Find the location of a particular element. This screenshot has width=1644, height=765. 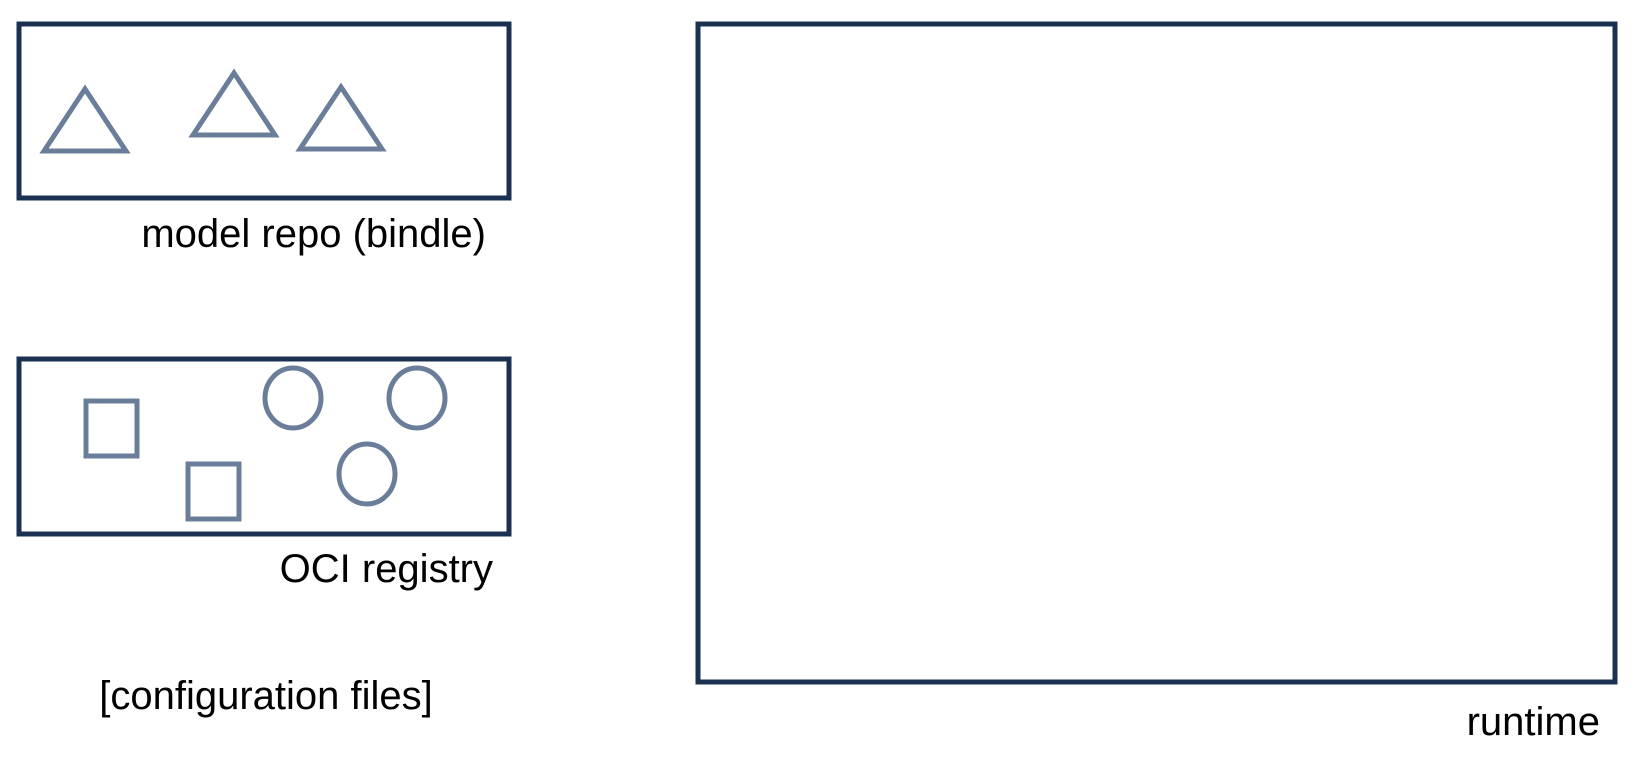

runtime-label: runtime is located at coordinates (1533, 722).